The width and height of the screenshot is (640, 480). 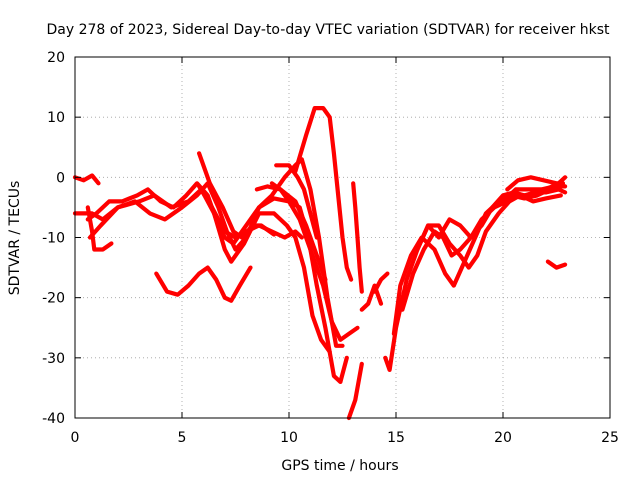 I want to click on y-tick-label: -20, so click(x=53, y=299).